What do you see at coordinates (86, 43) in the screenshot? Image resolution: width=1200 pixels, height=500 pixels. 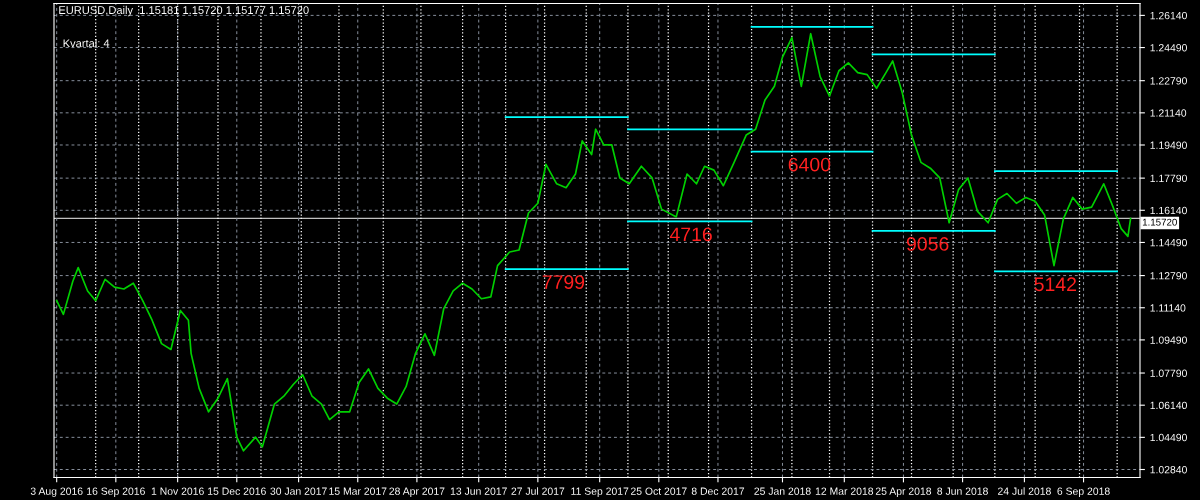 I see `annotation: Kvartal: 4` at bounding box center [86, 43].